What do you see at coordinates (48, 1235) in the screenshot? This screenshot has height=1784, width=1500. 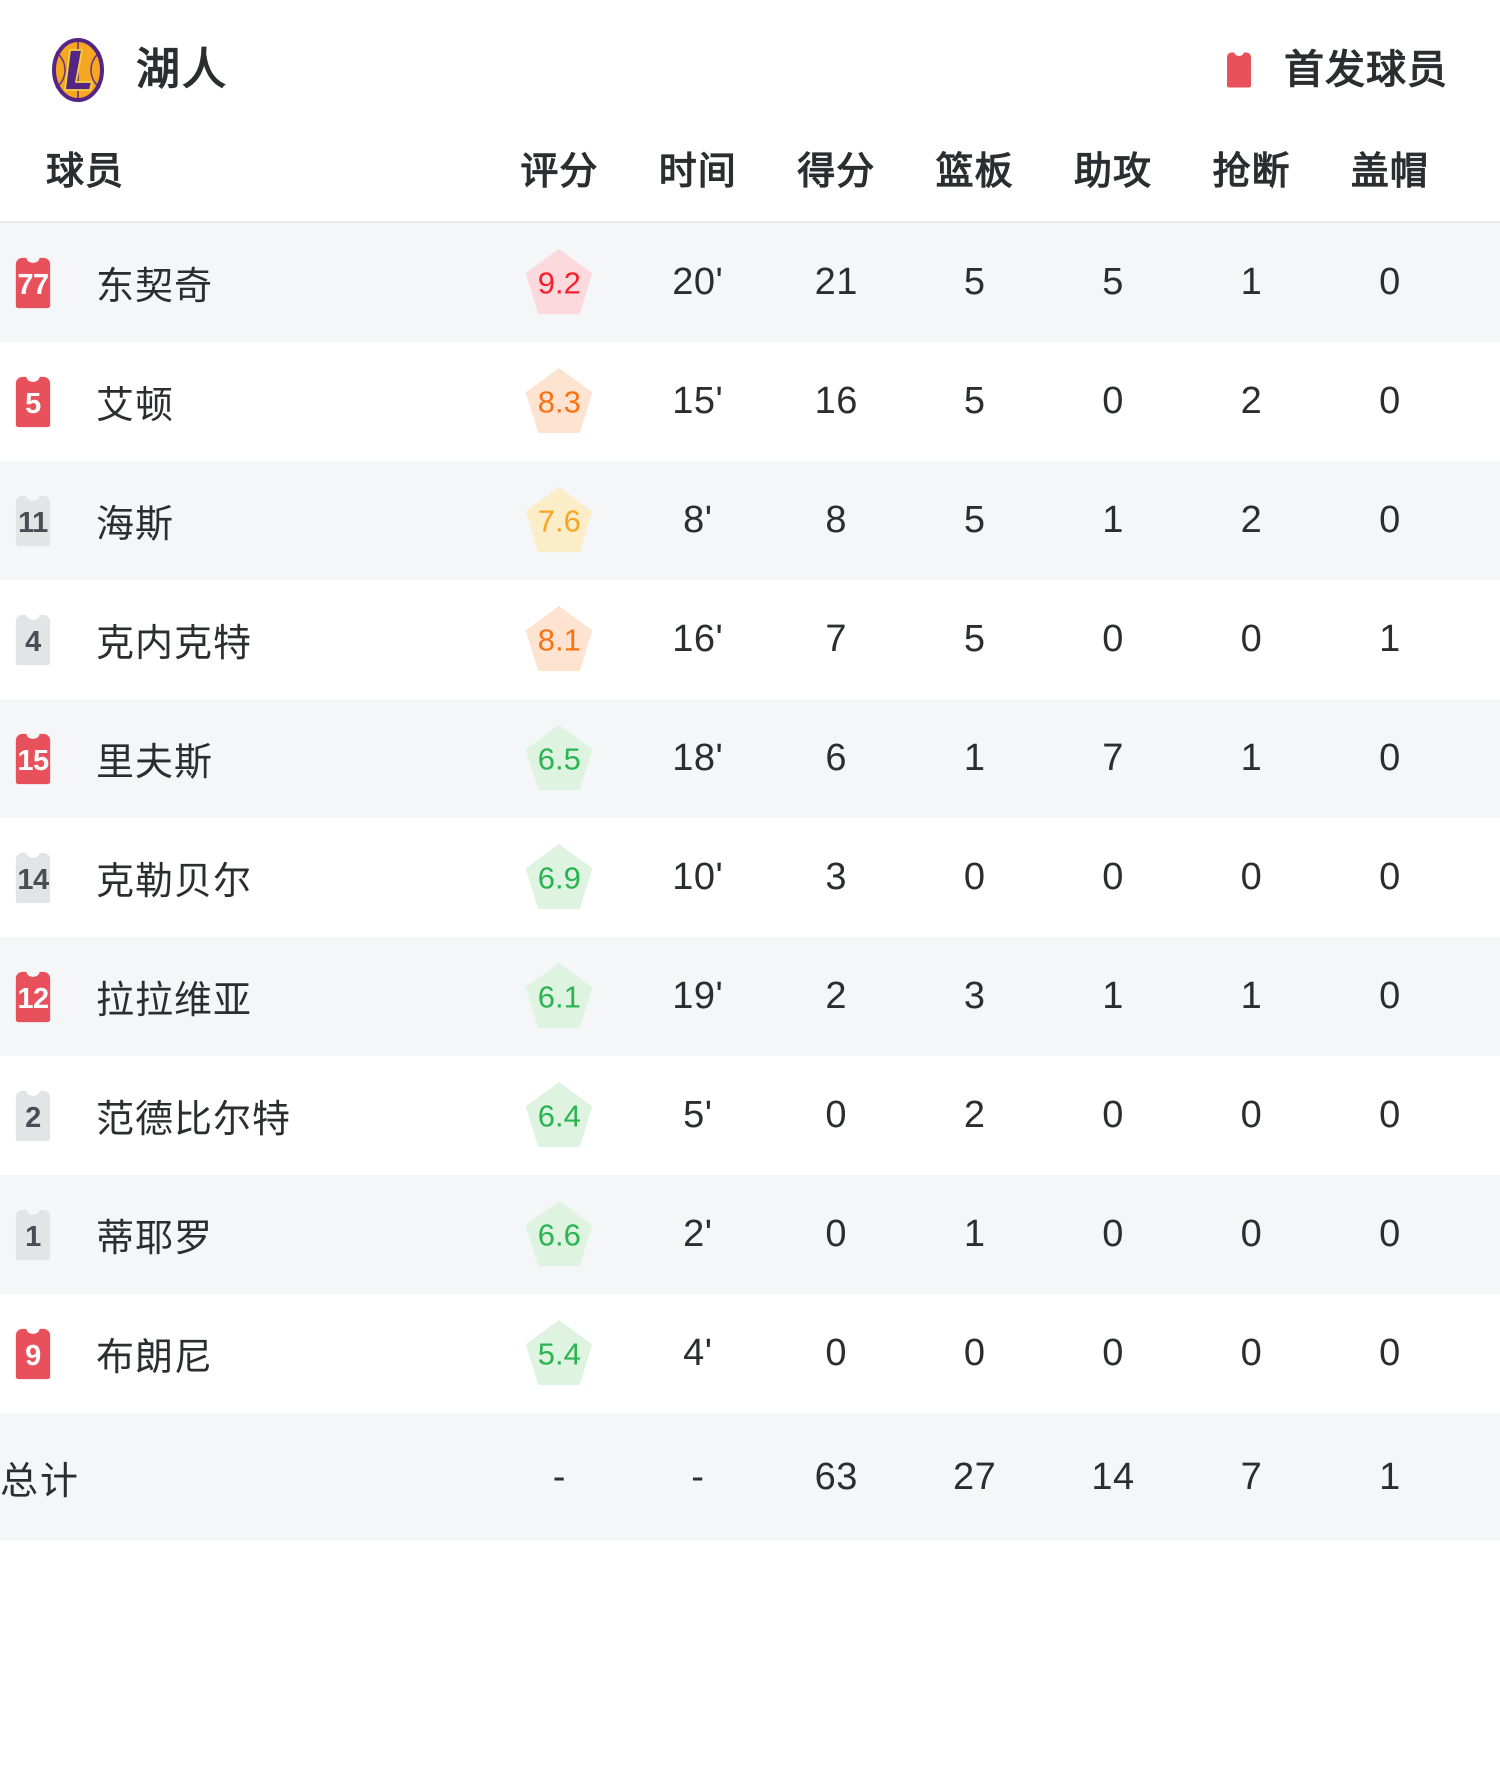 I see `jersey-wrap: 1` at bounding box center [48, 1235].